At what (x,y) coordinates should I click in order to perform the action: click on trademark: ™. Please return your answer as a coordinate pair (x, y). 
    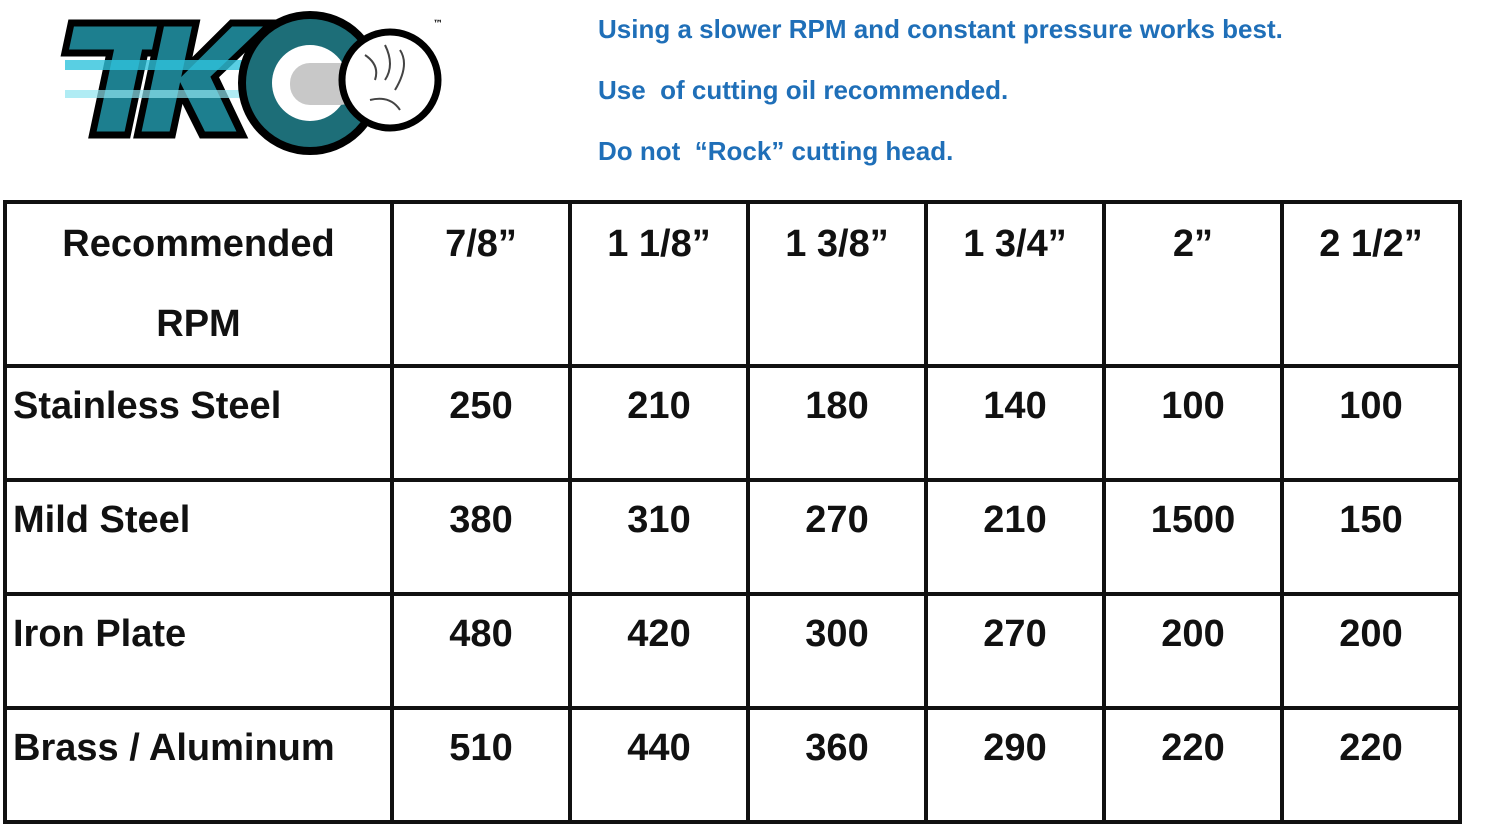
    Looking at the image, I should click on (438, 24).